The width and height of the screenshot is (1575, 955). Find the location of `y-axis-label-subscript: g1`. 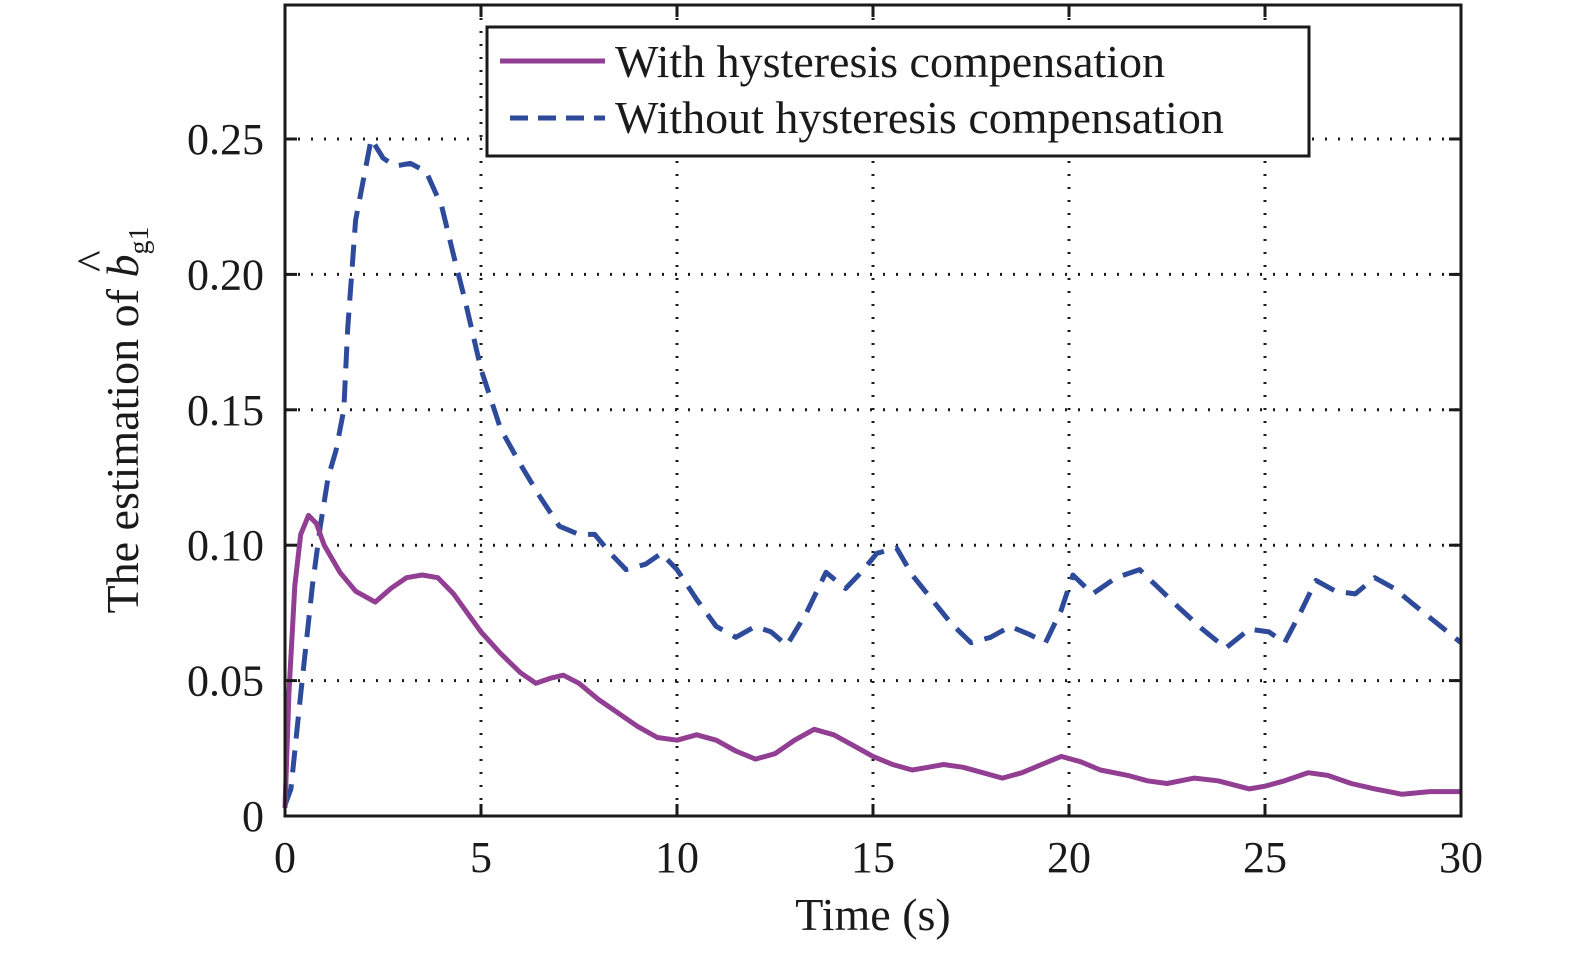

y-axis-label-subscript: g1 is located at coordinates (139, 241).